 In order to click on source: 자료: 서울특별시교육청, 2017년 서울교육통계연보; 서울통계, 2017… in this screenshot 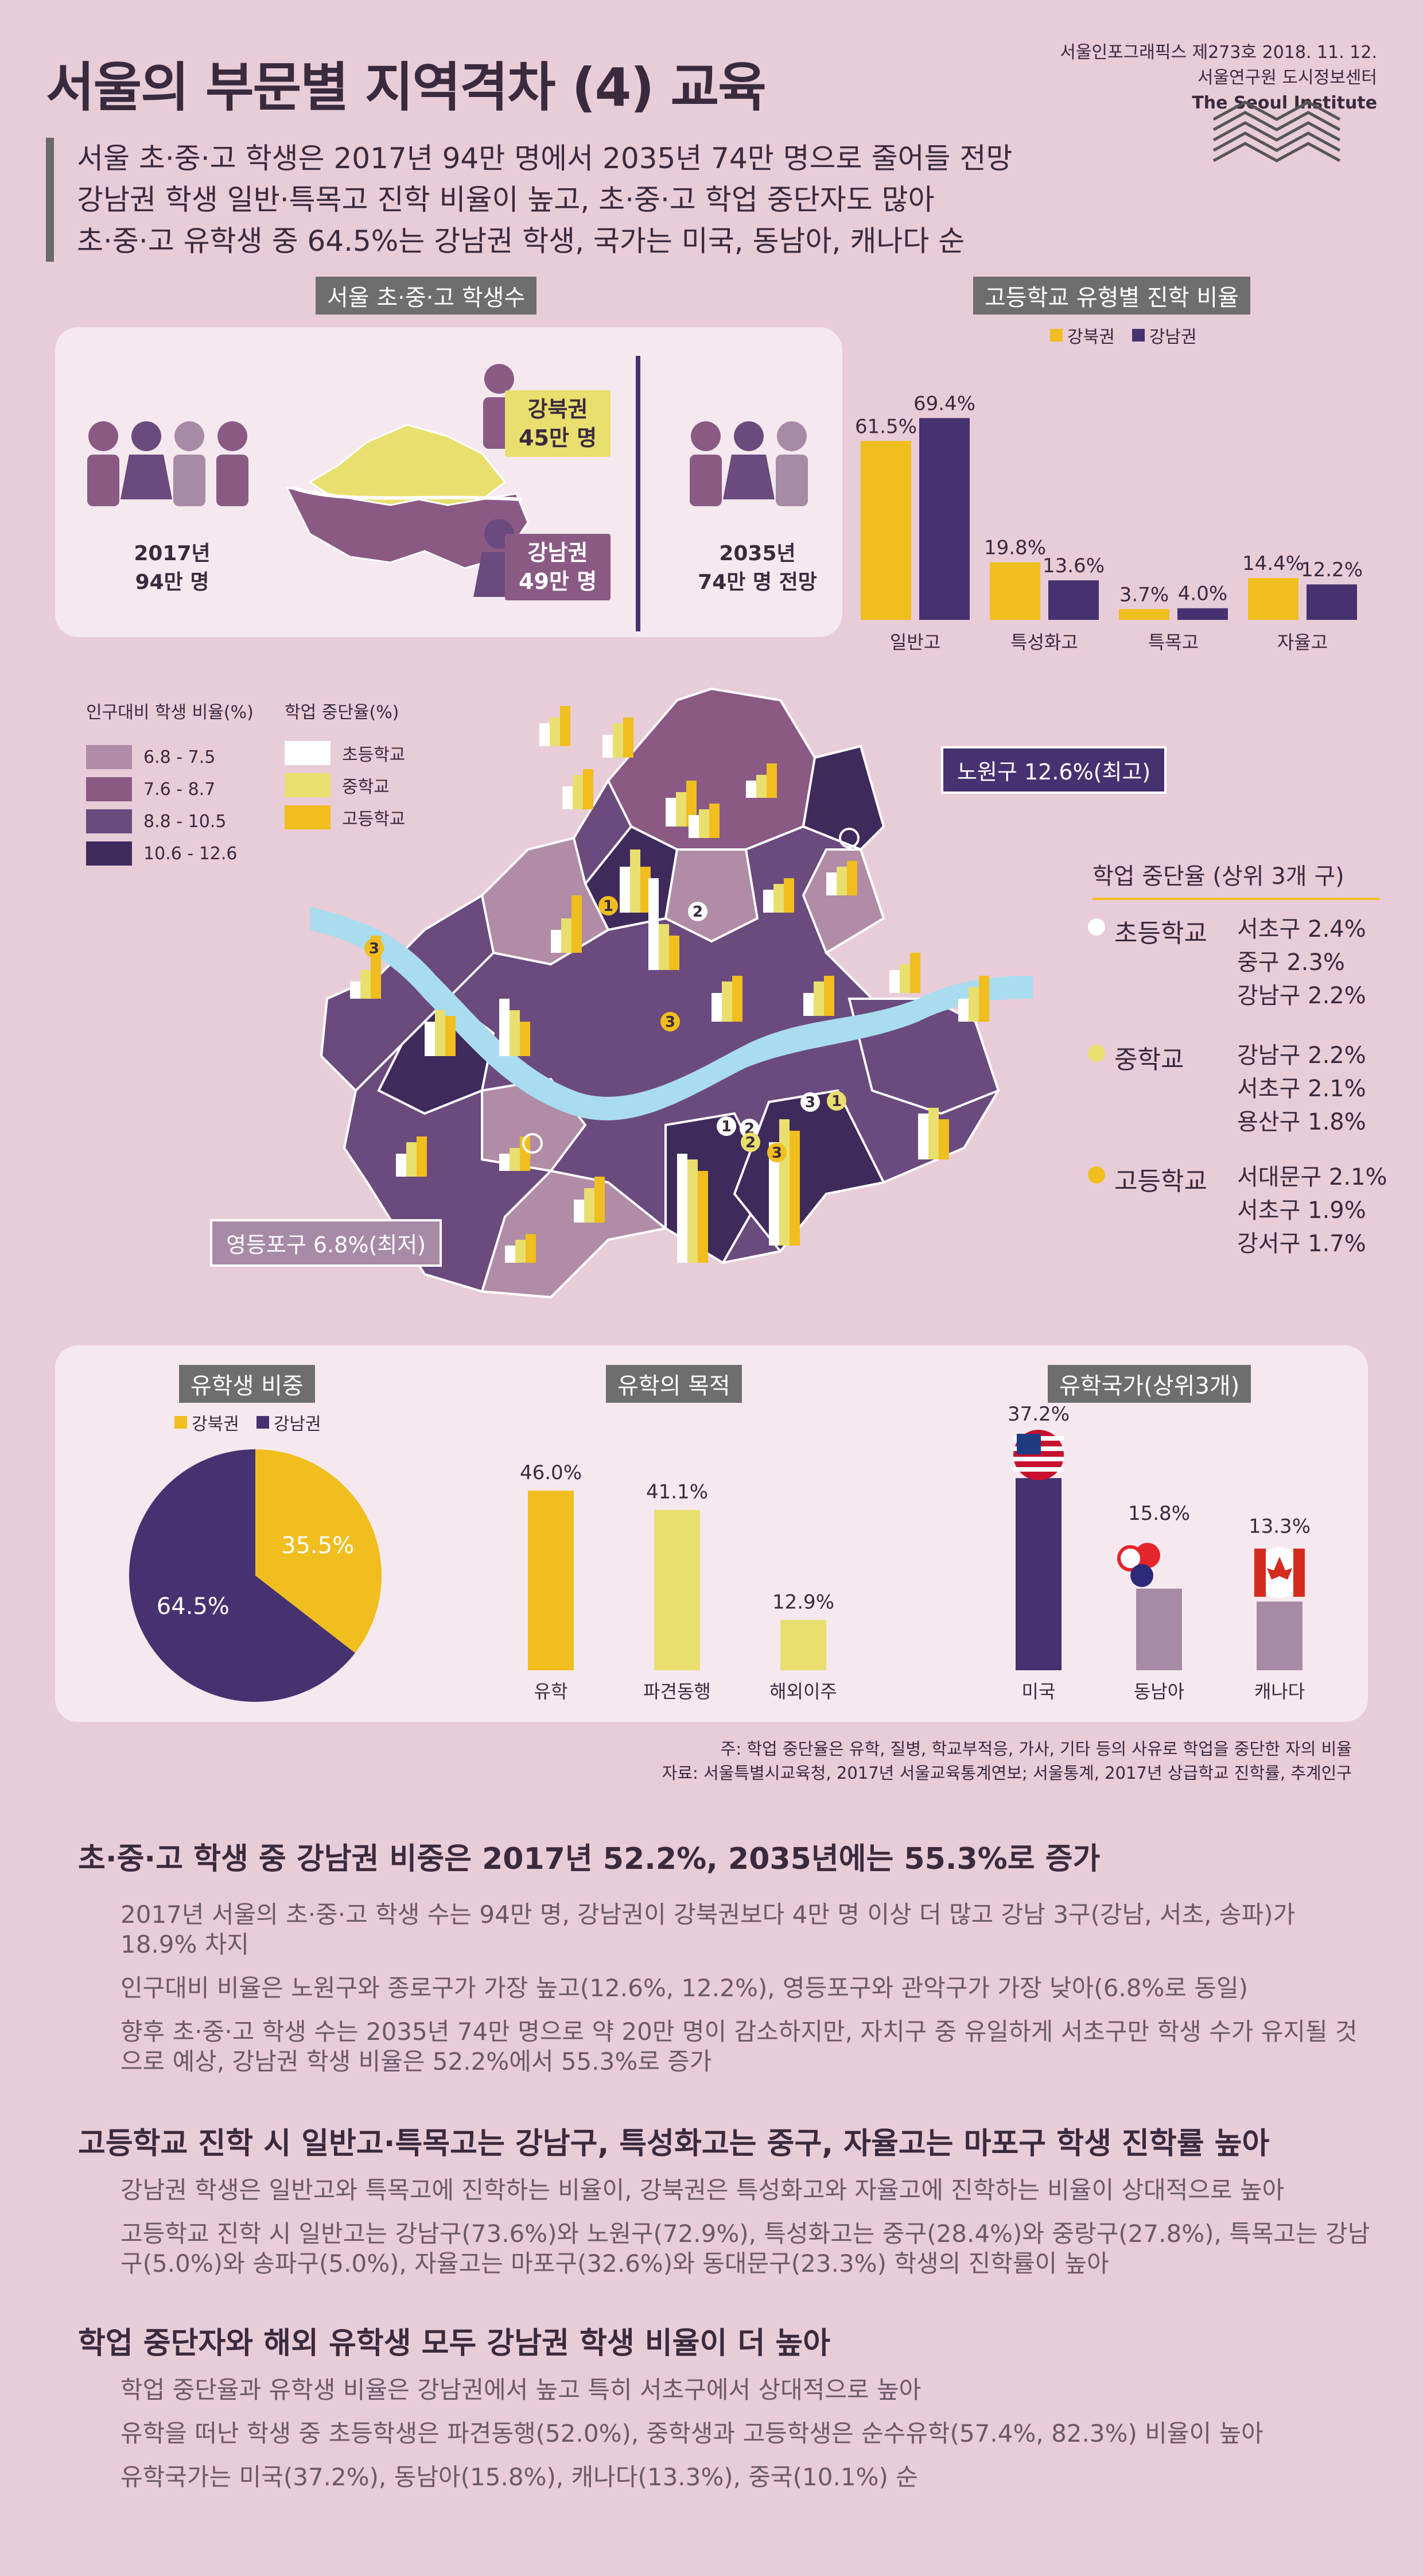, I will do `click(1007, 1773)`.